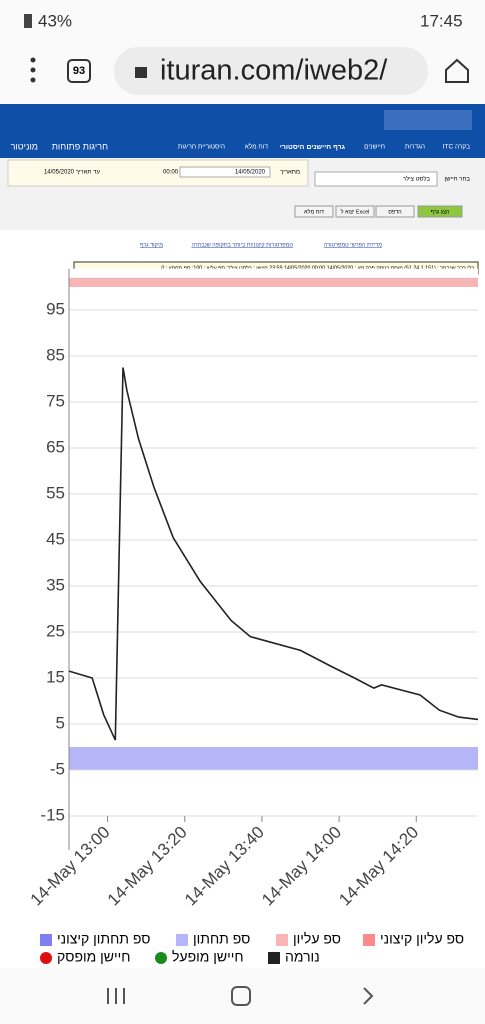  I want to click on recents-button, so click(116, 996).